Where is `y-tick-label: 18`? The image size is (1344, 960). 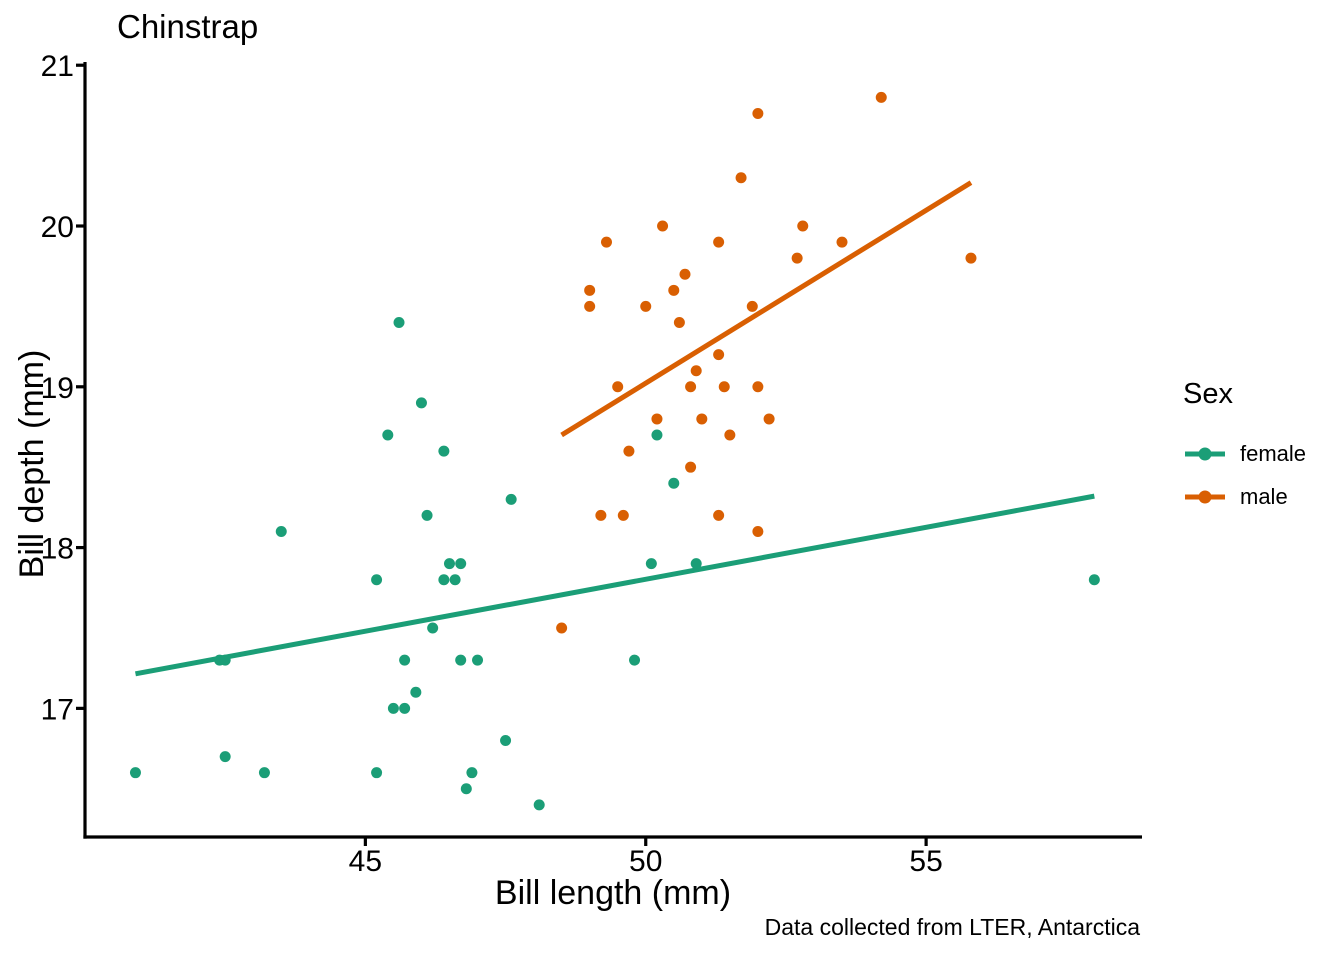 y-tick-label: 18 is located at coordinates (57, 549).